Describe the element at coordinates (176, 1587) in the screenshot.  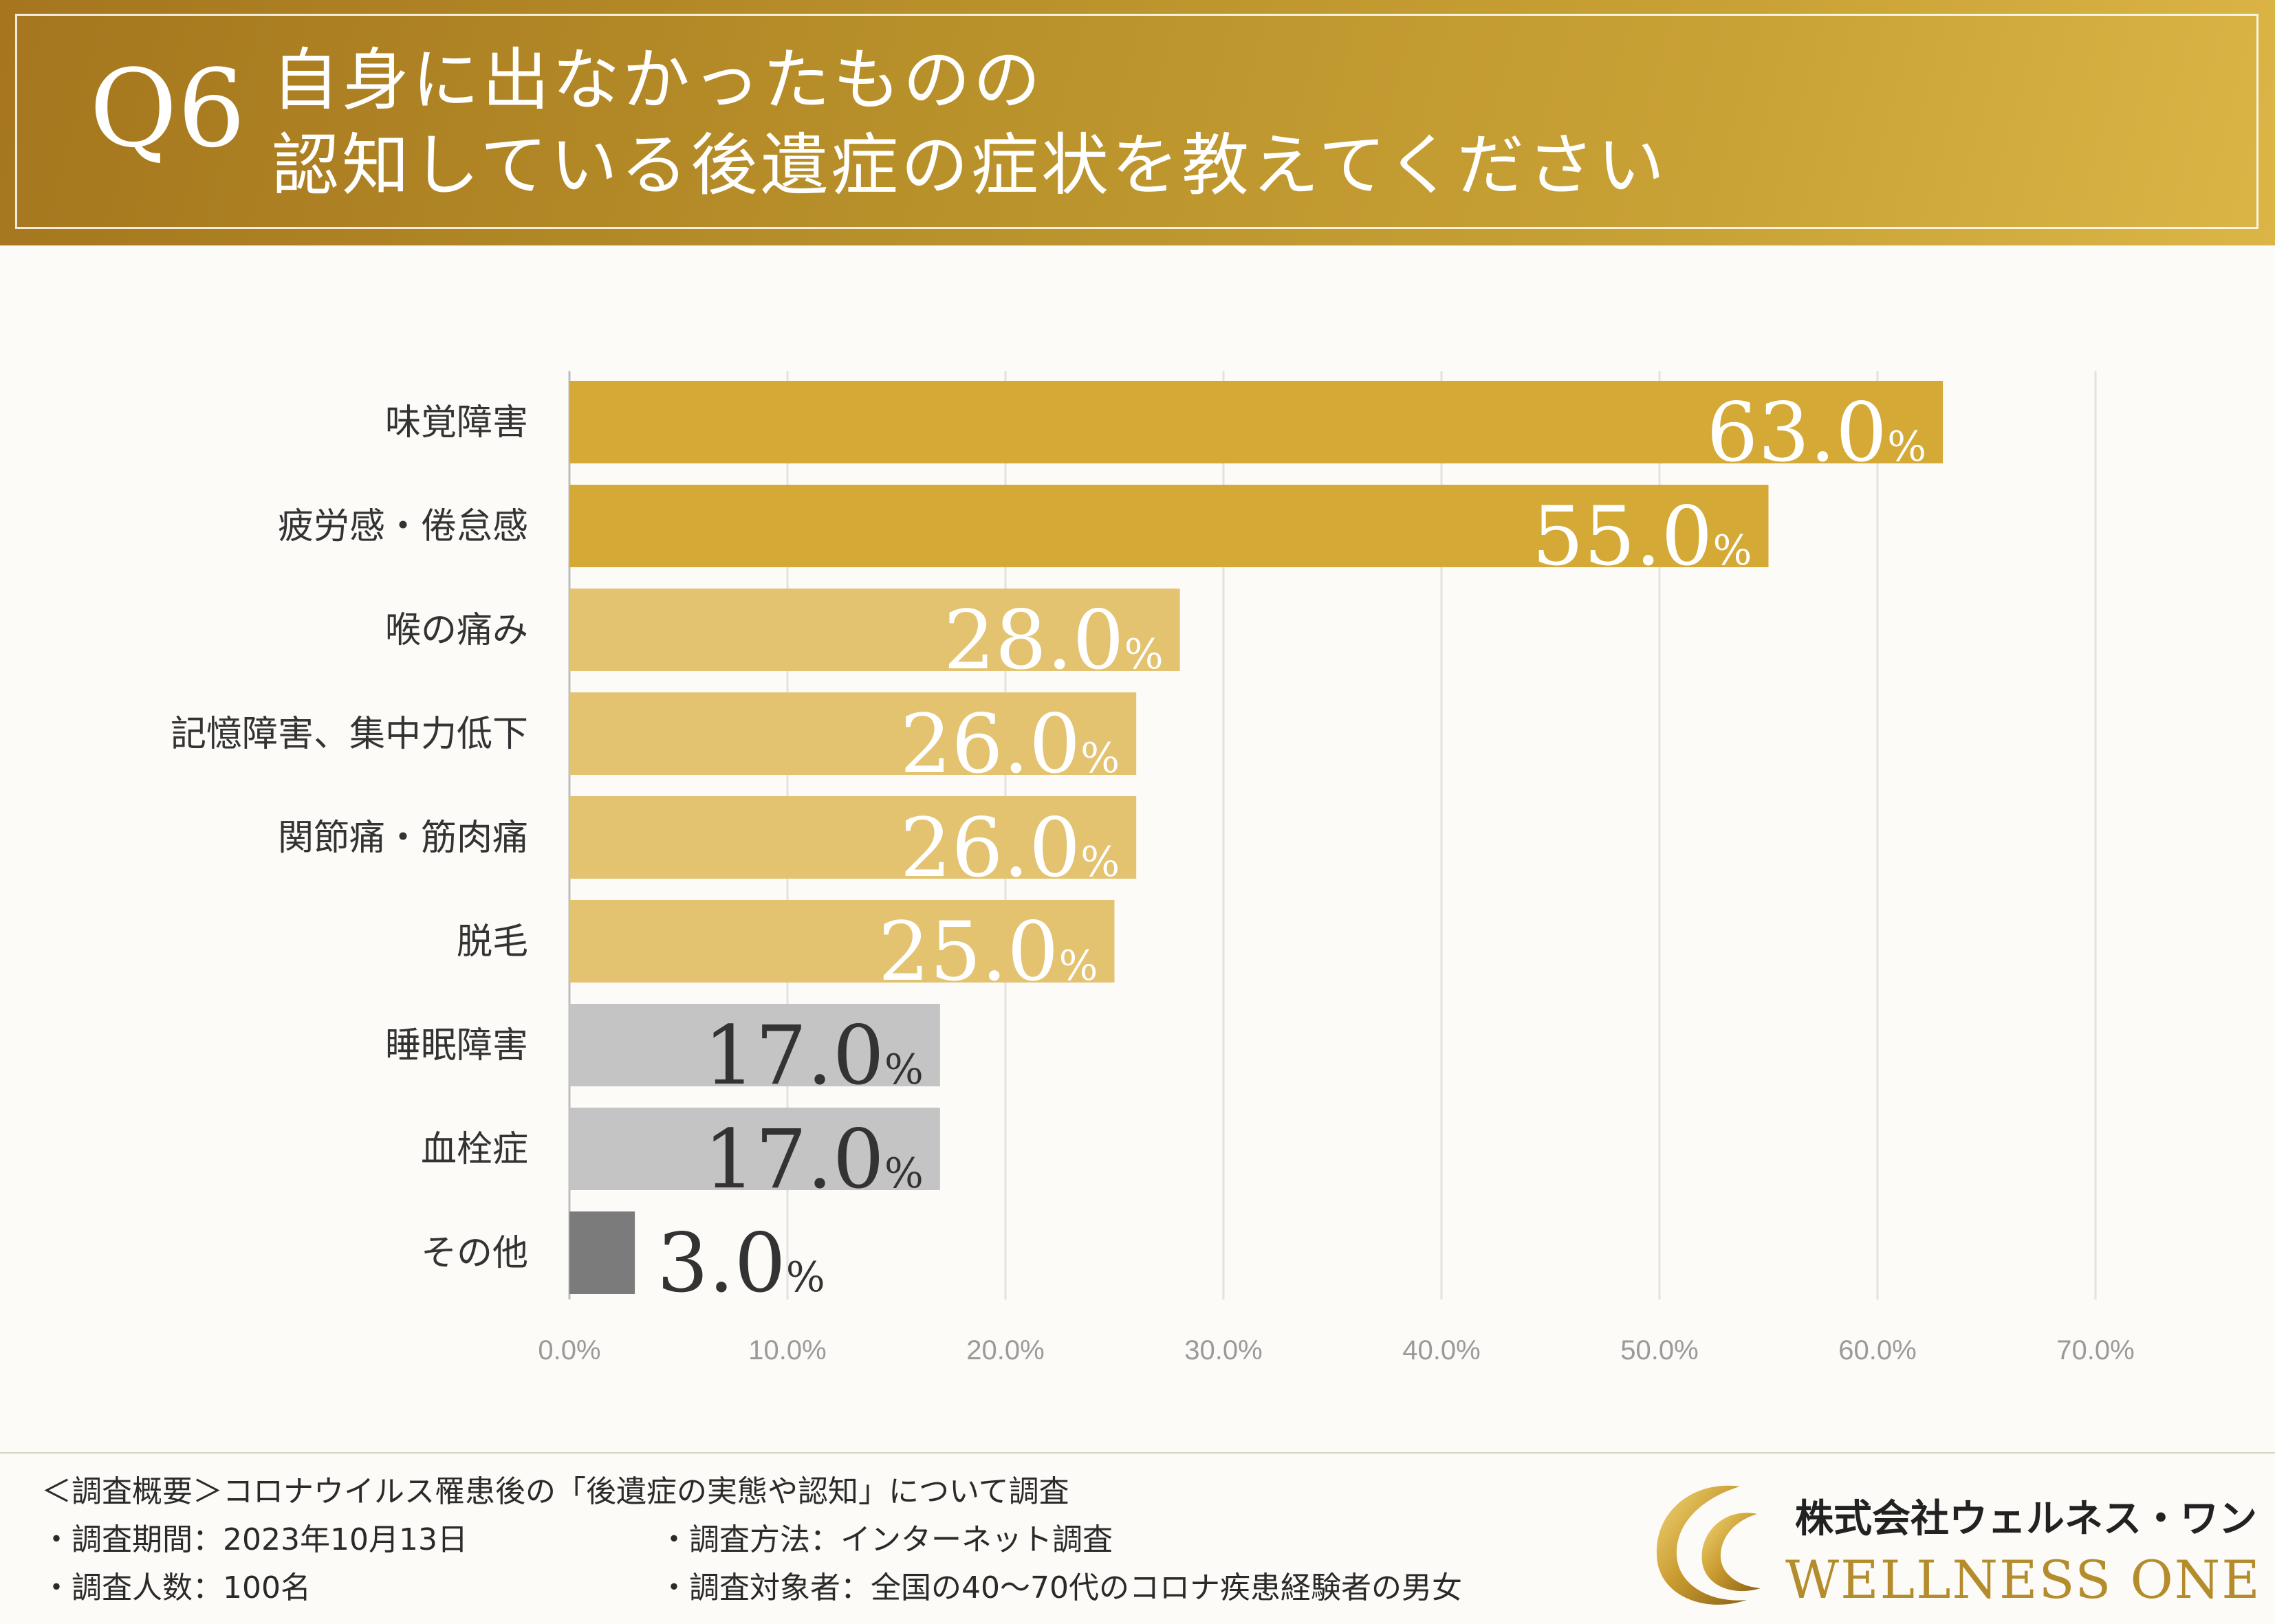
I see `survey-sample-size: ・調査人数：100名` at that location.